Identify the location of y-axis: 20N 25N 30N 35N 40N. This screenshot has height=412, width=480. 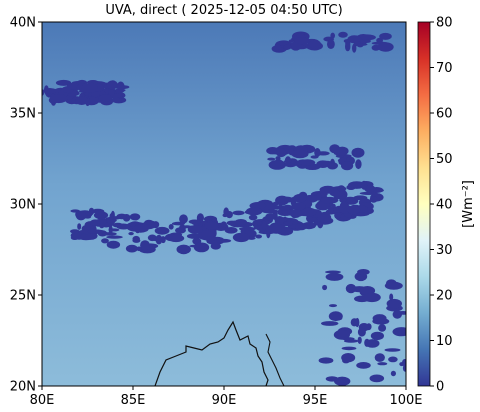
(26, 205).